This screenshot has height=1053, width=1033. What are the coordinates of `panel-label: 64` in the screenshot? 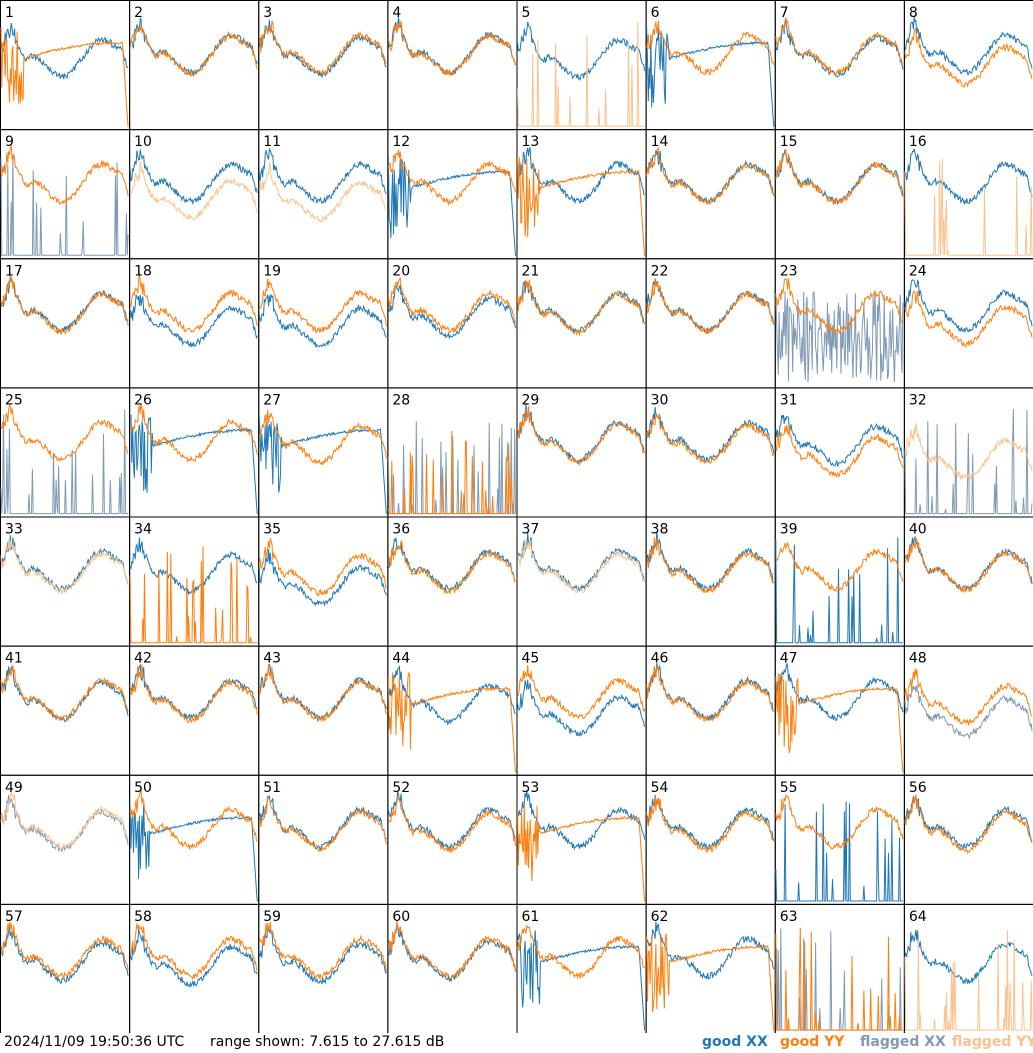 It's located at (918, 917).